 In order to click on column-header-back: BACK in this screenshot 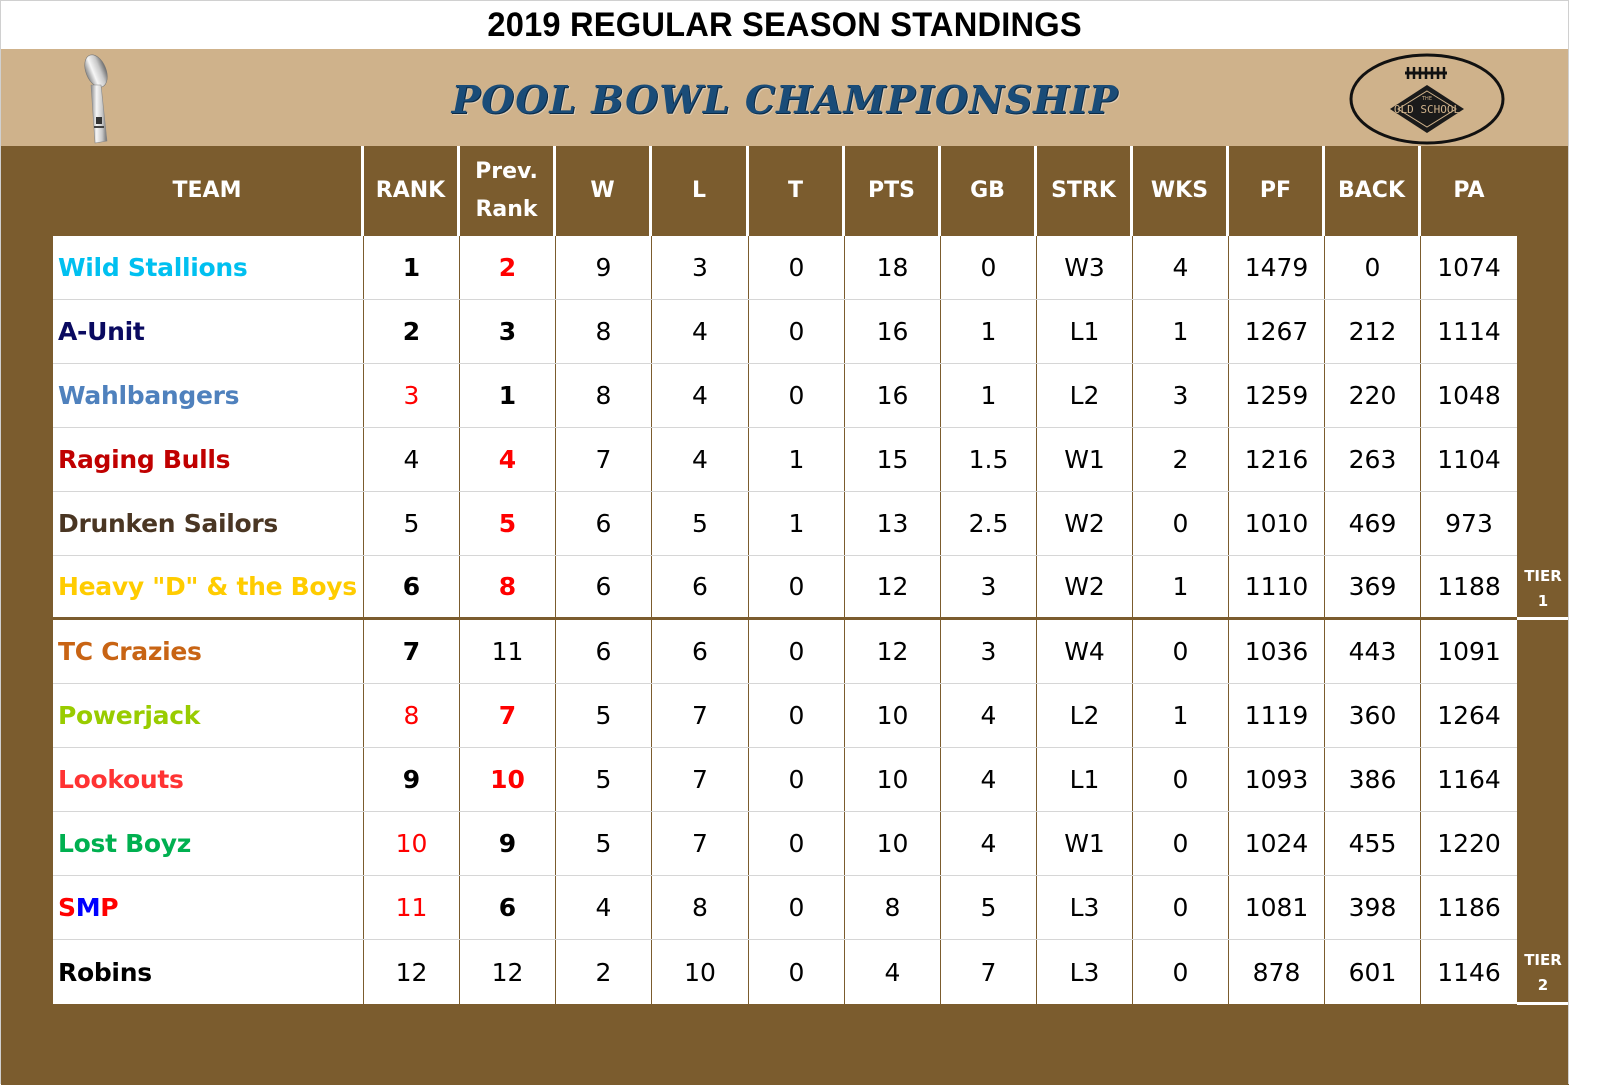, I will do `click(1373, 191)`.